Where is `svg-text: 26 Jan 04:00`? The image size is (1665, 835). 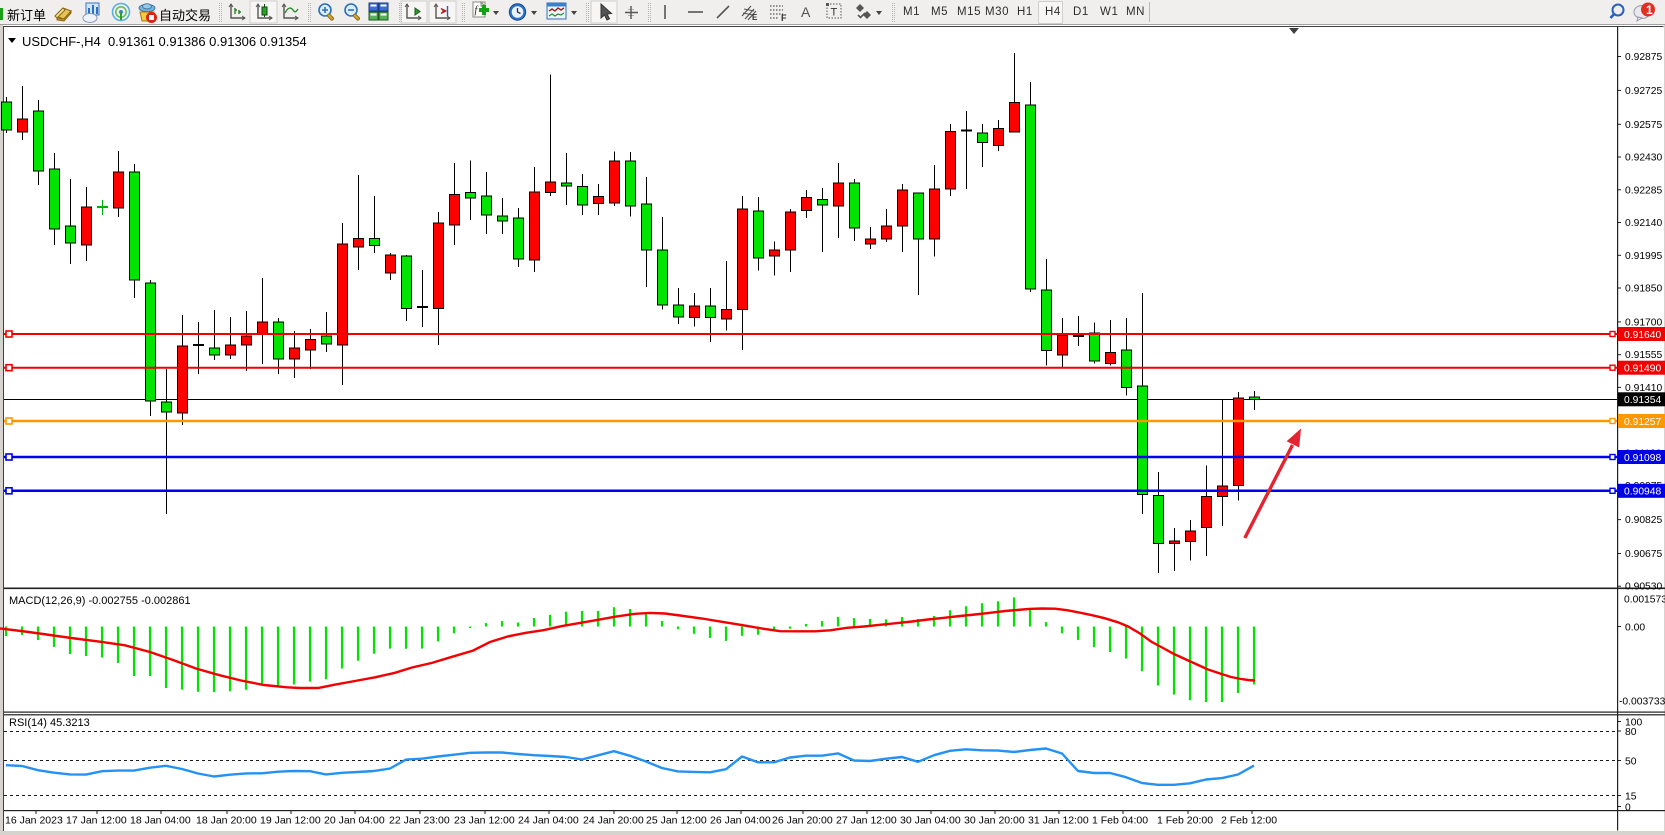 svg-text: 26 Jan 04:00 is located at coordinates (740, 821).